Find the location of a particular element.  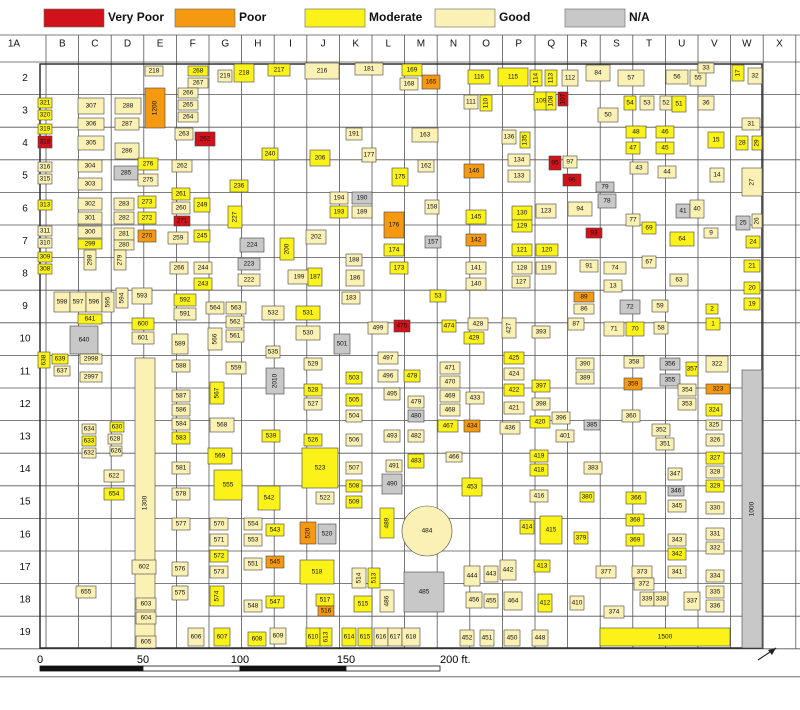

building: 561 is located at coordinates (235, 336).